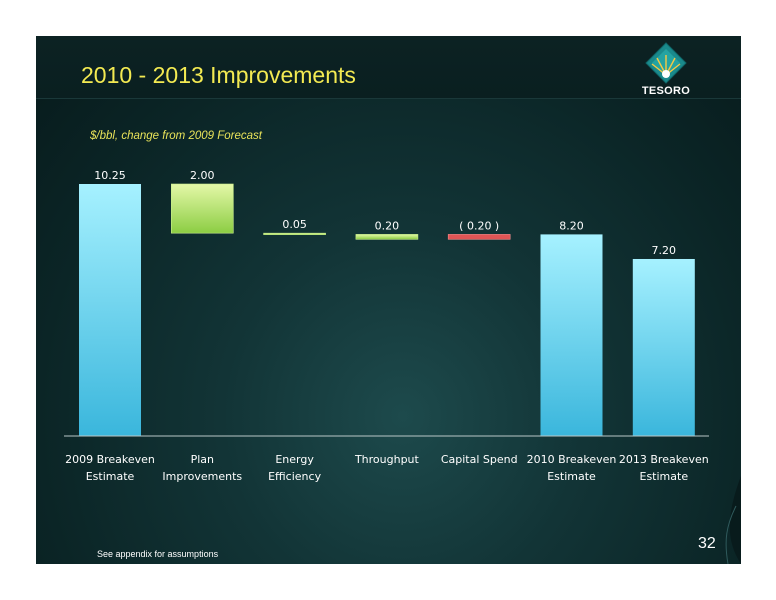  What do you see at coordinates (387, 225) in the screenshot?
I see `value-label-3: 0.20` at bounding box center [387, 225].